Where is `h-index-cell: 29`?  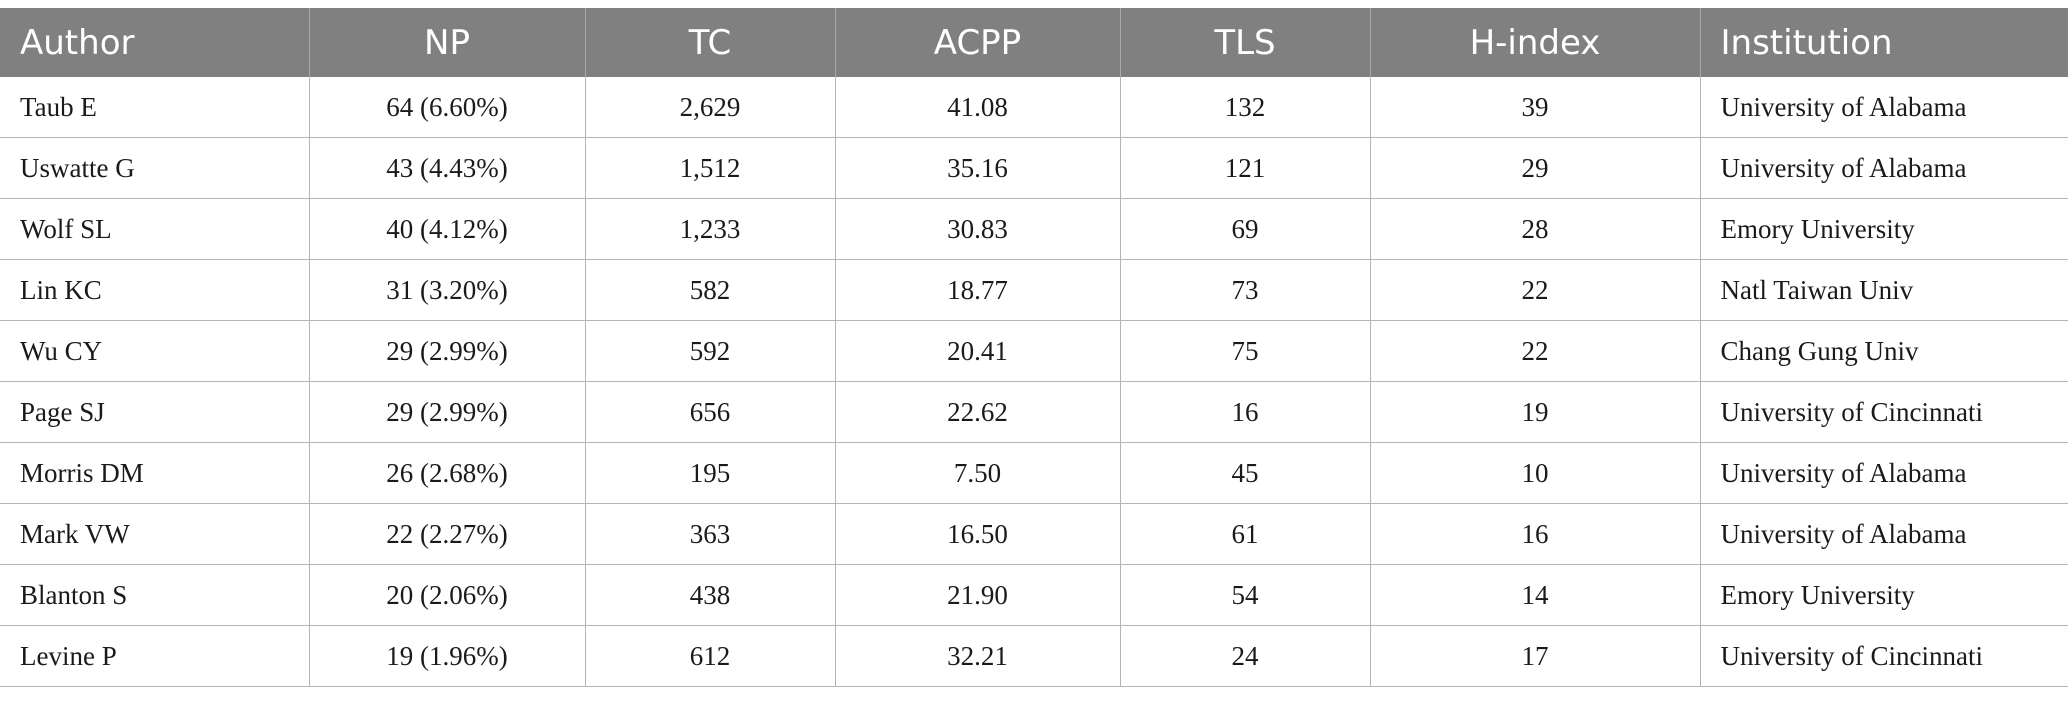
h-index-cell: 29 is located at coordinates (1535, 168).